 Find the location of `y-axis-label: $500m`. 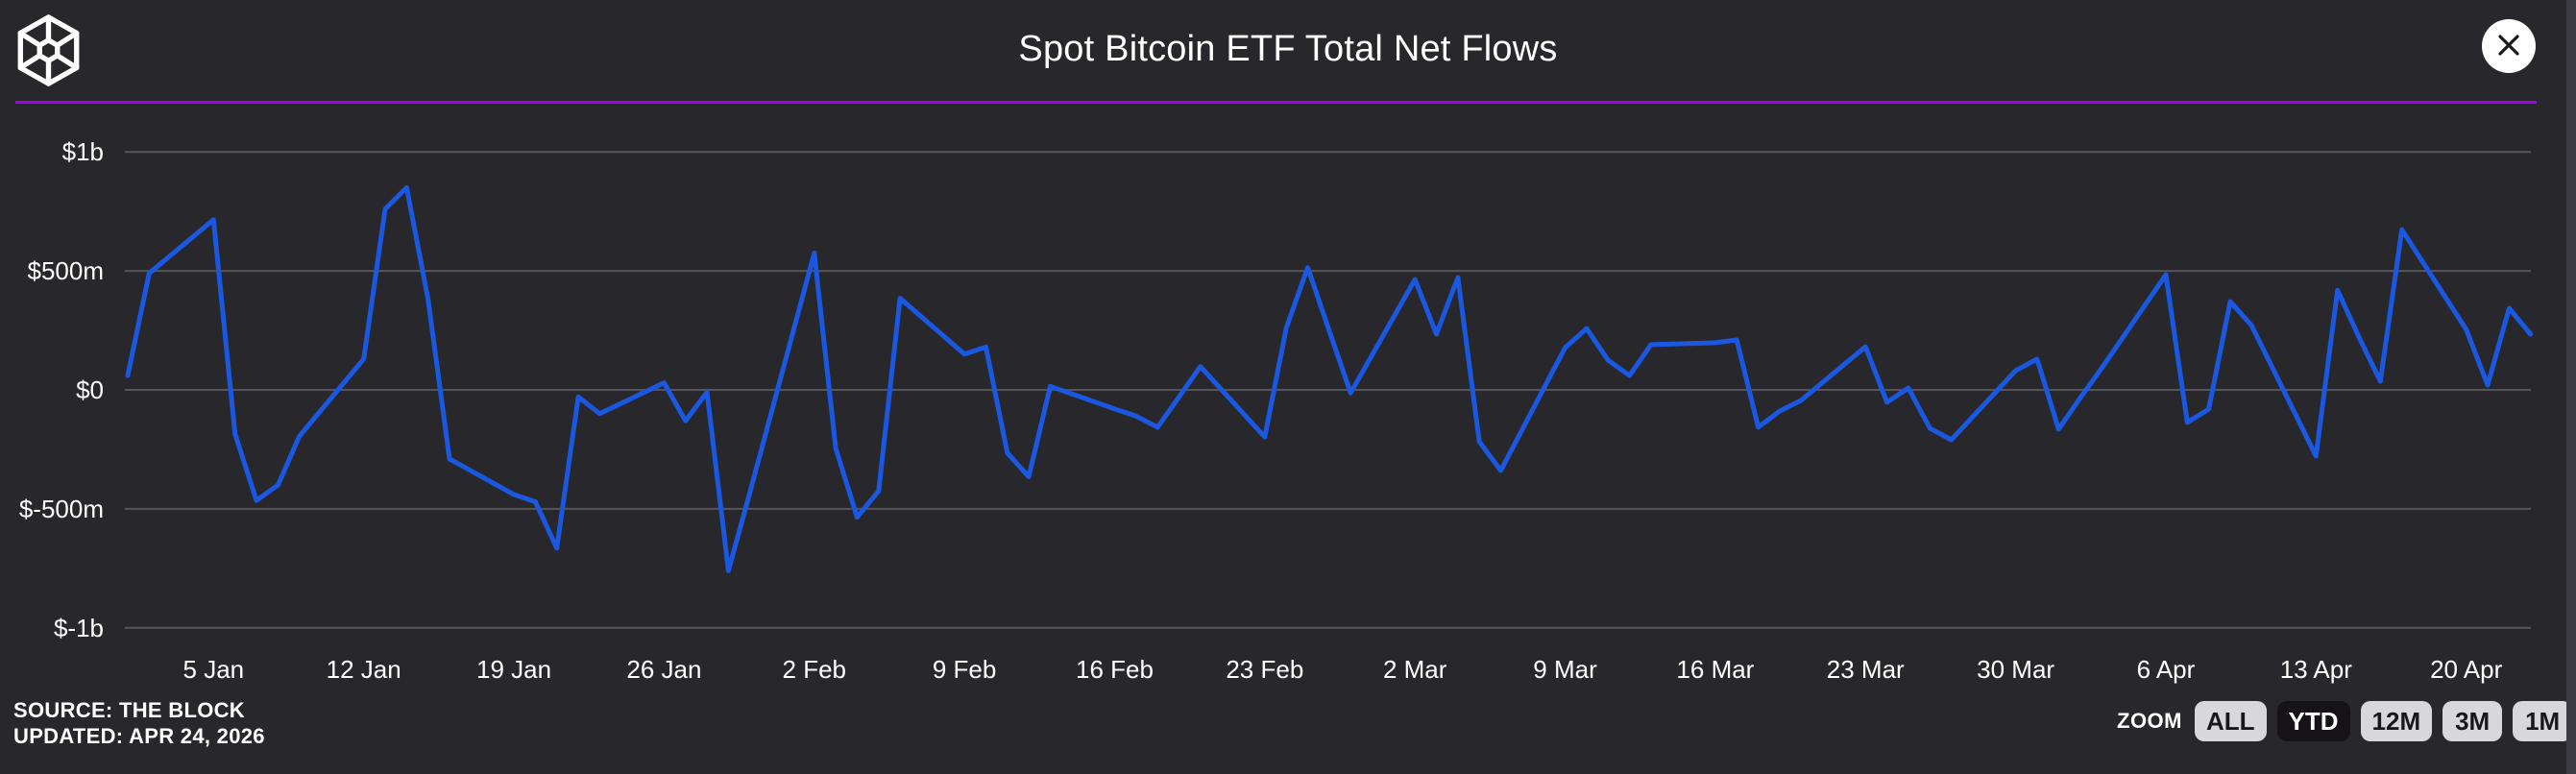

y-axis-label: $500m is located at coordinates (66, 271).